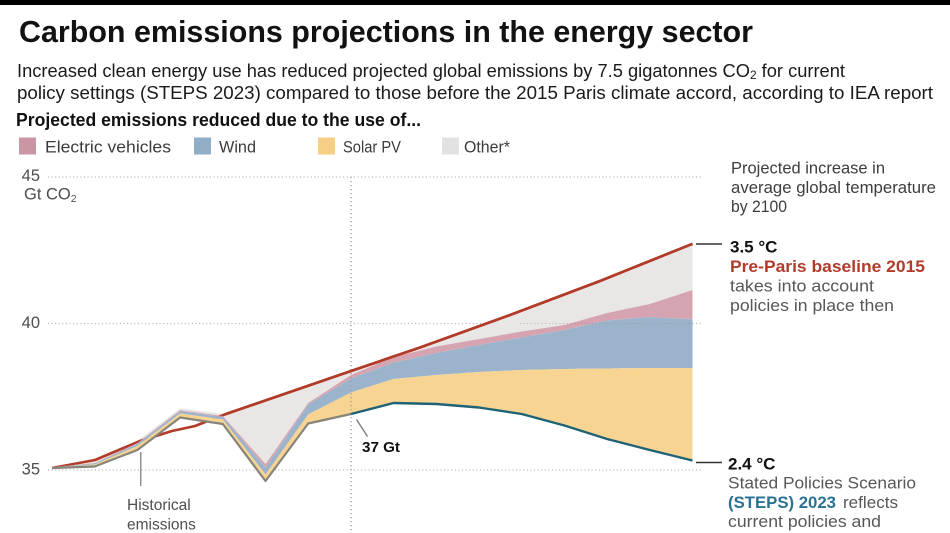  Describe the element at coordinates (50, 196) in the screenshot. I see `svg-text: Gt CO2` at that location.